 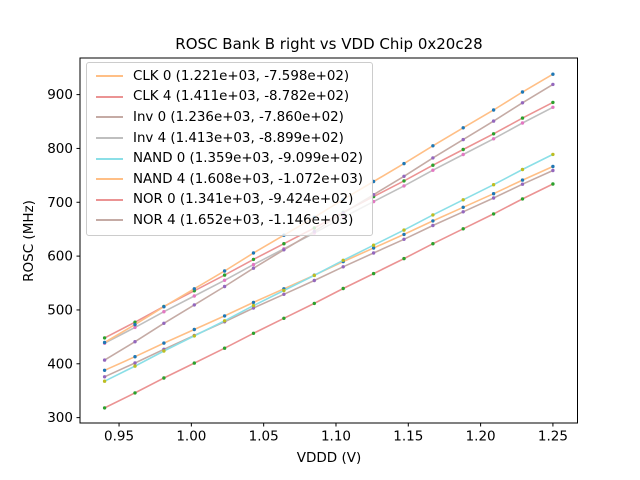 What do you see at coordinates (191, 437) in the screenshot?
I see `x-tick-label: 1.00` at bounding box center [191, 437].